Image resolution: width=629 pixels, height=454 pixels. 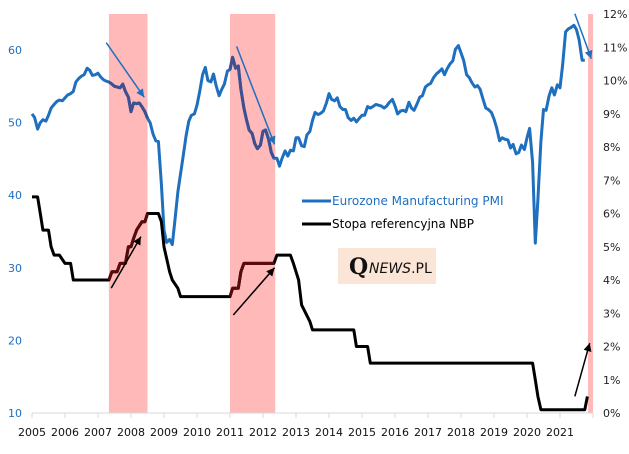 I want to click on y-right-tick-label: 8%, so click(x=611, y=147).